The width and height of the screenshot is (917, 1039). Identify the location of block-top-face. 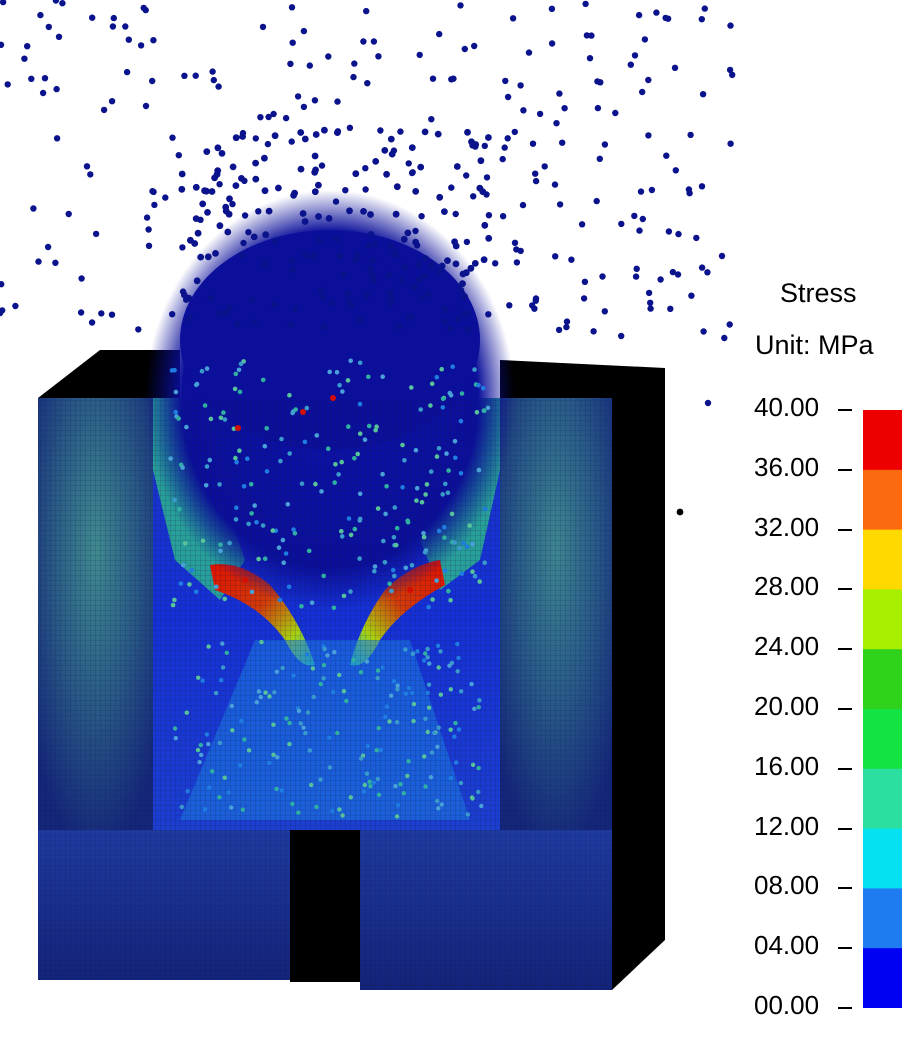
(109, 374).